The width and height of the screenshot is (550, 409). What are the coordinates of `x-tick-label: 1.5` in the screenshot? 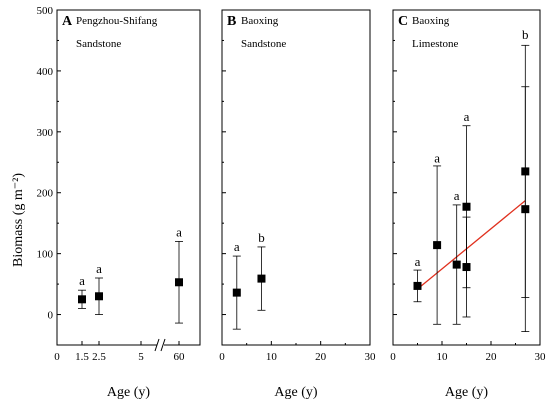 It's located at (82, 357).